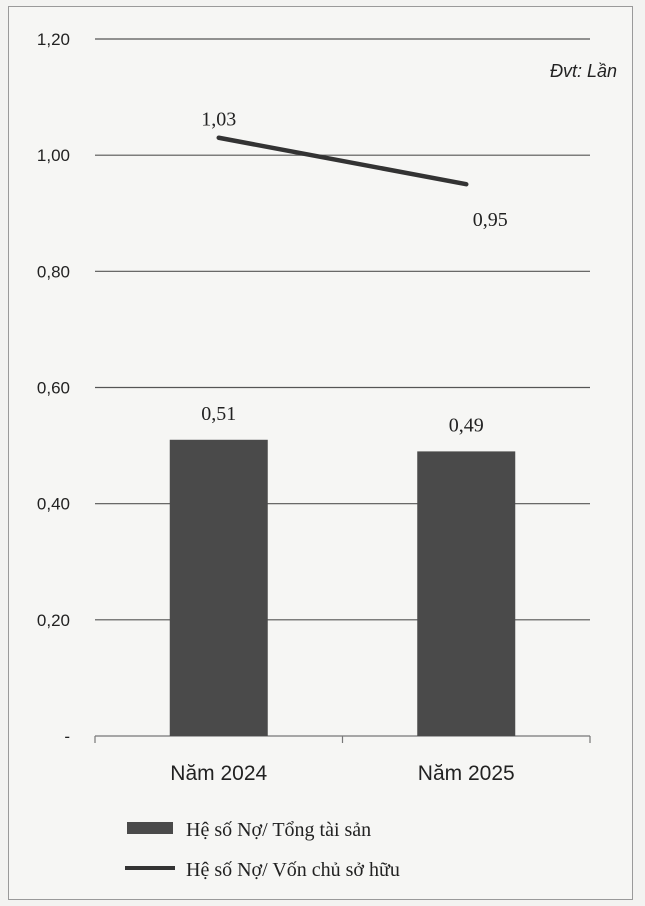 Image resolution: width=645 pixels, height=906 pixels. What do you see at coordinates (490, 220) in the screenshot?
I see `line-data-label: 0,95` at bounding box center [490, 220].